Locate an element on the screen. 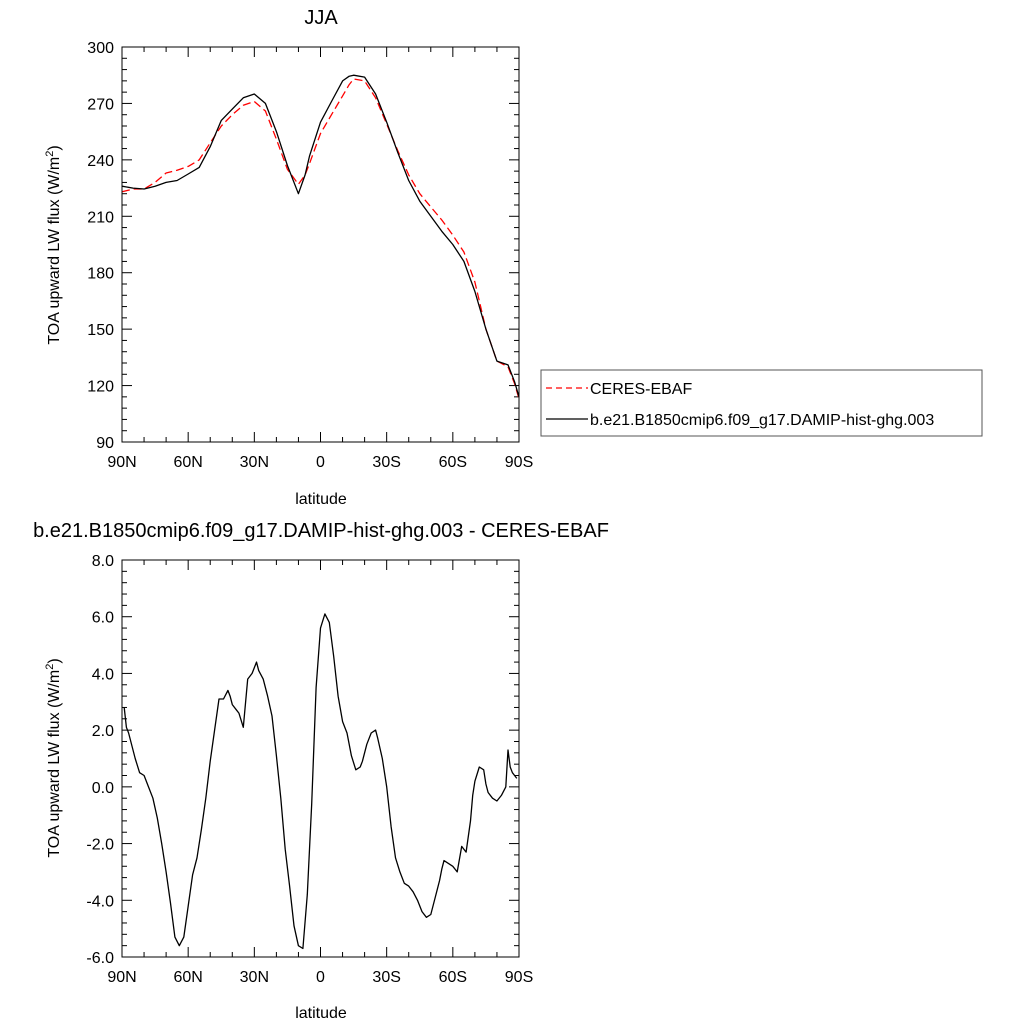  bottom-y-axis-label-main: TOA upward LW flux (W/m is located at coordinates (54, 764).